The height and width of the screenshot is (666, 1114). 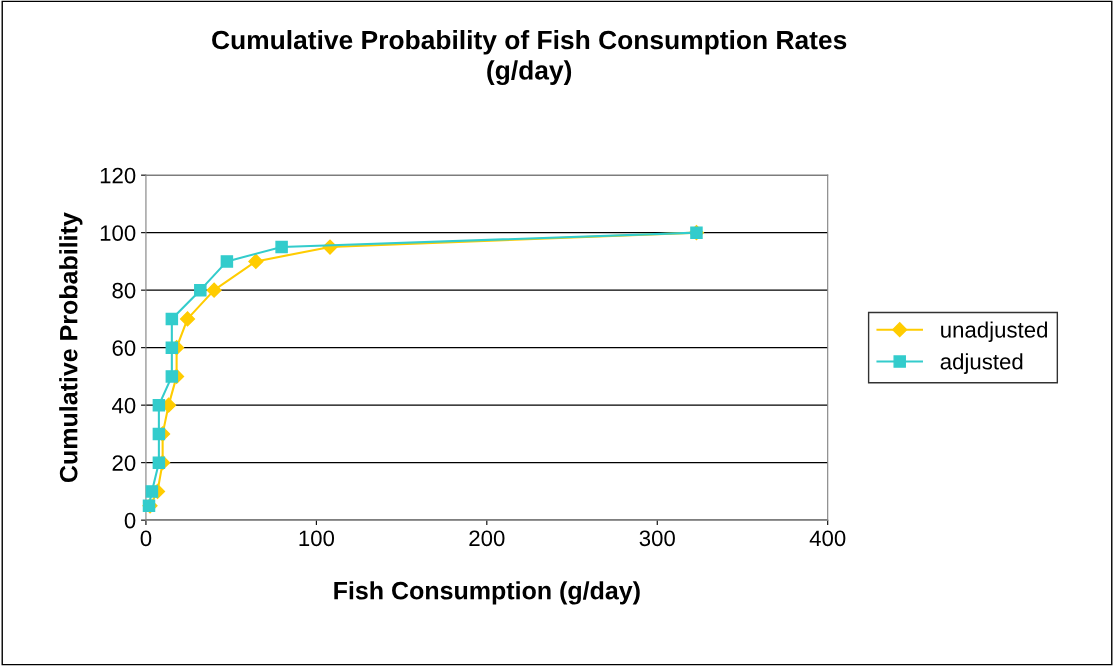 What do you see at coordinates (317, 538) in the screenshot?
I see `x-tick-label: 100` at bounding box center [317, 538].